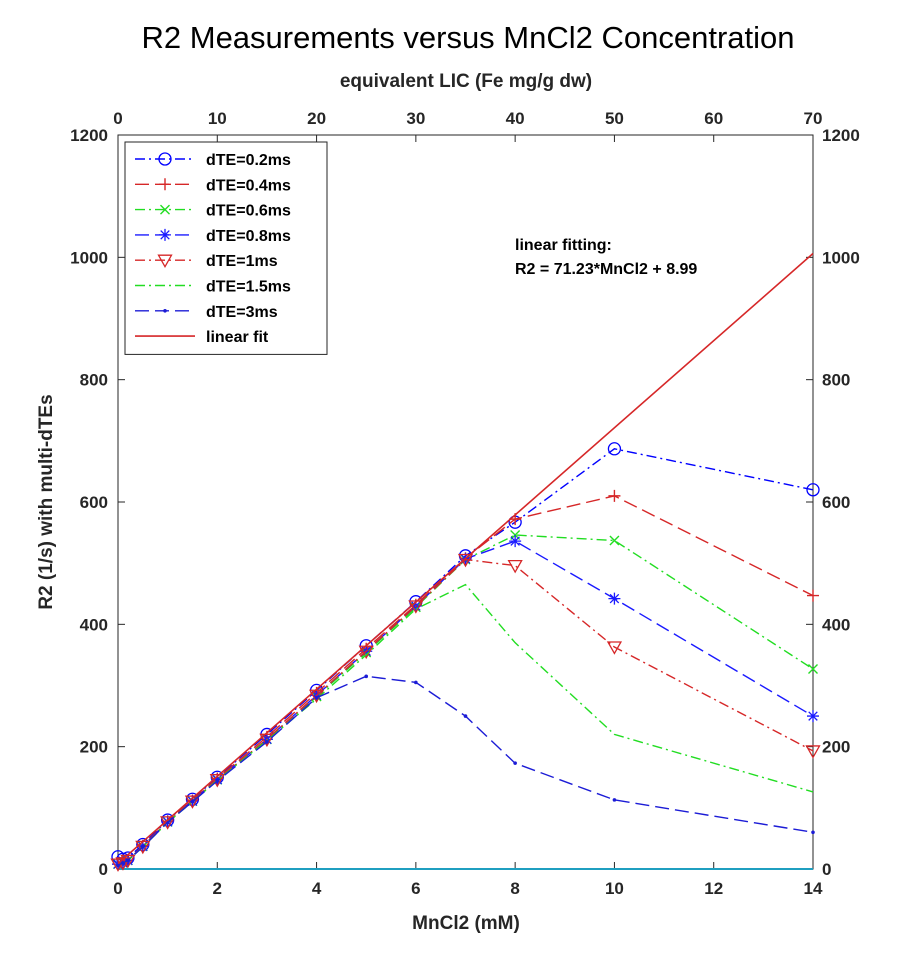 The image size is (900, 967). I want to click on y-tick-label: 800, so click(94, 380).